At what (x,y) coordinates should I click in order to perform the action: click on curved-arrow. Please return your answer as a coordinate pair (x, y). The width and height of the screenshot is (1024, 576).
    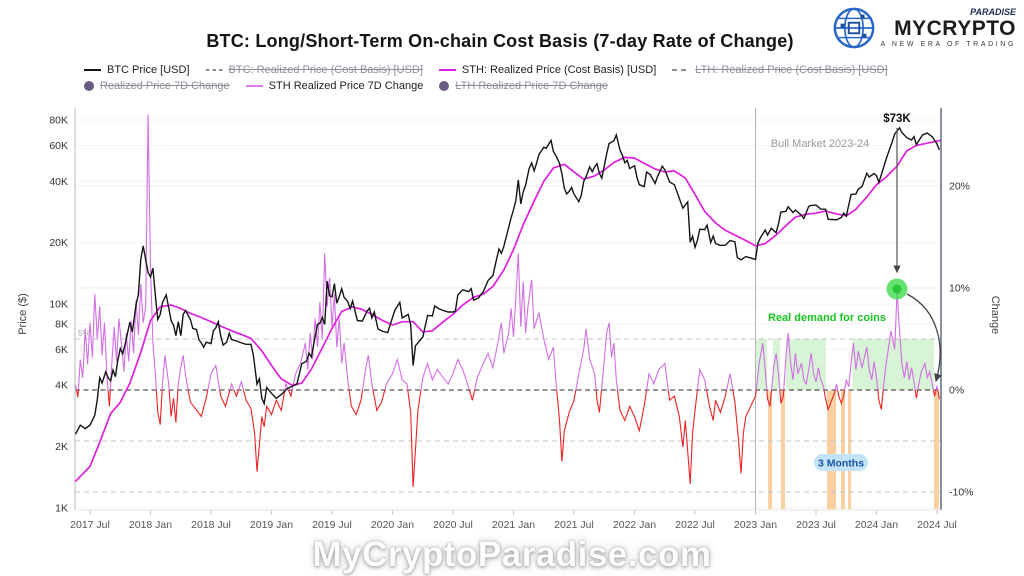
    Looking at the image, I should click on (924, 338).